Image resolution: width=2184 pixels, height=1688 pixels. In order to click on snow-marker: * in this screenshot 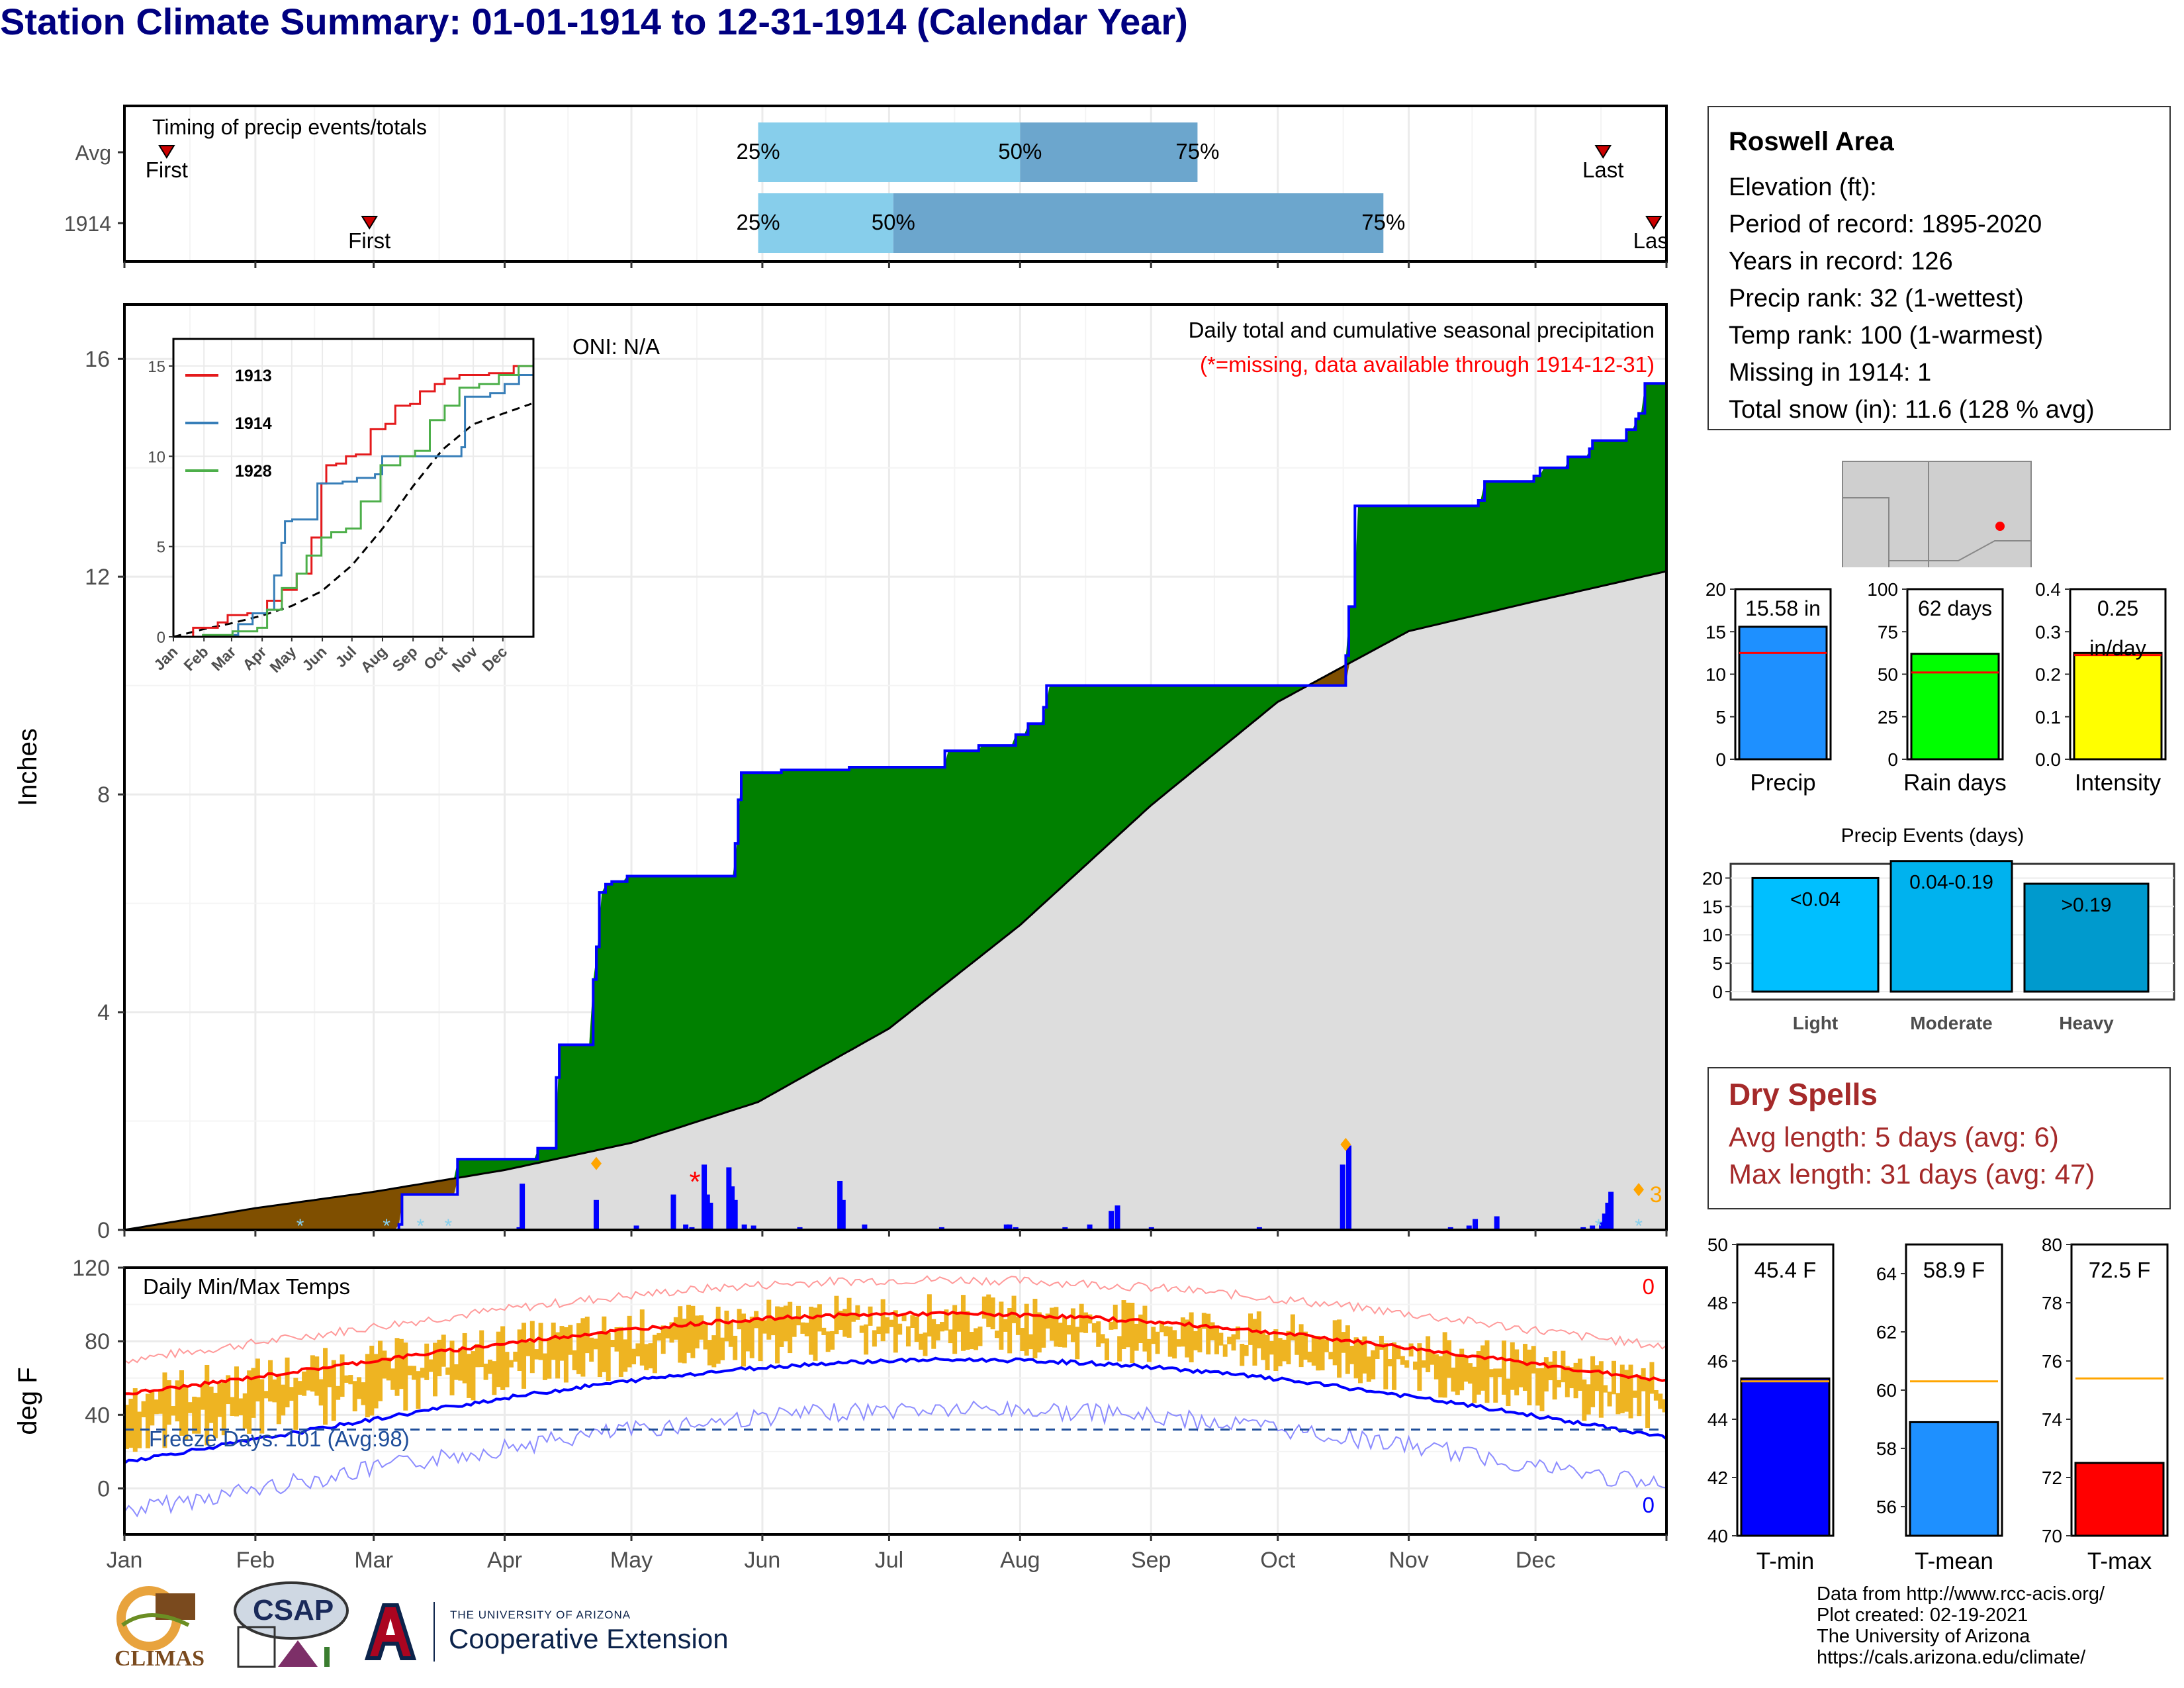, I will do `click(1639, 1226)`.